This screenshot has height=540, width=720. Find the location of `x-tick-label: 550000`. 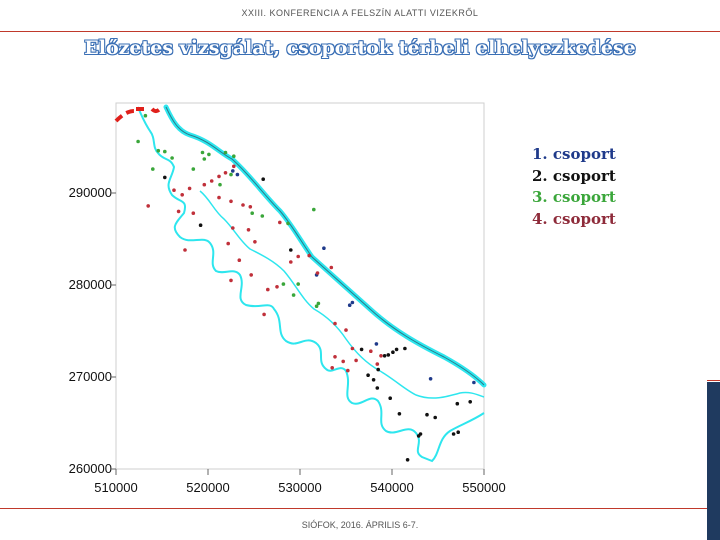

x-tick-label: 550000 is located at coordinates (483, 487).